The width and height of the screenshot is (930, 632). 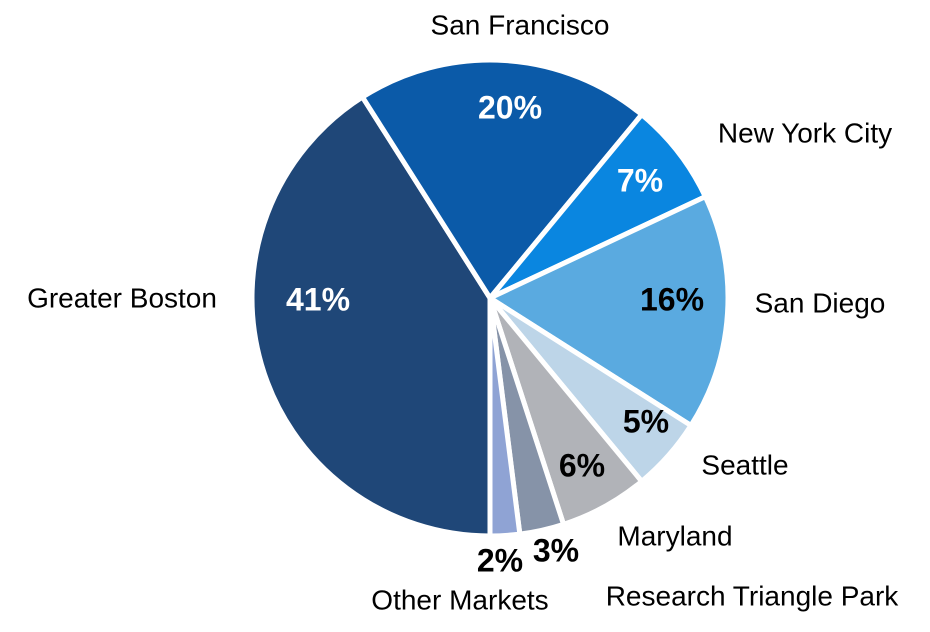 I want to click on value-label: 6%, so click(x=582, y=465).